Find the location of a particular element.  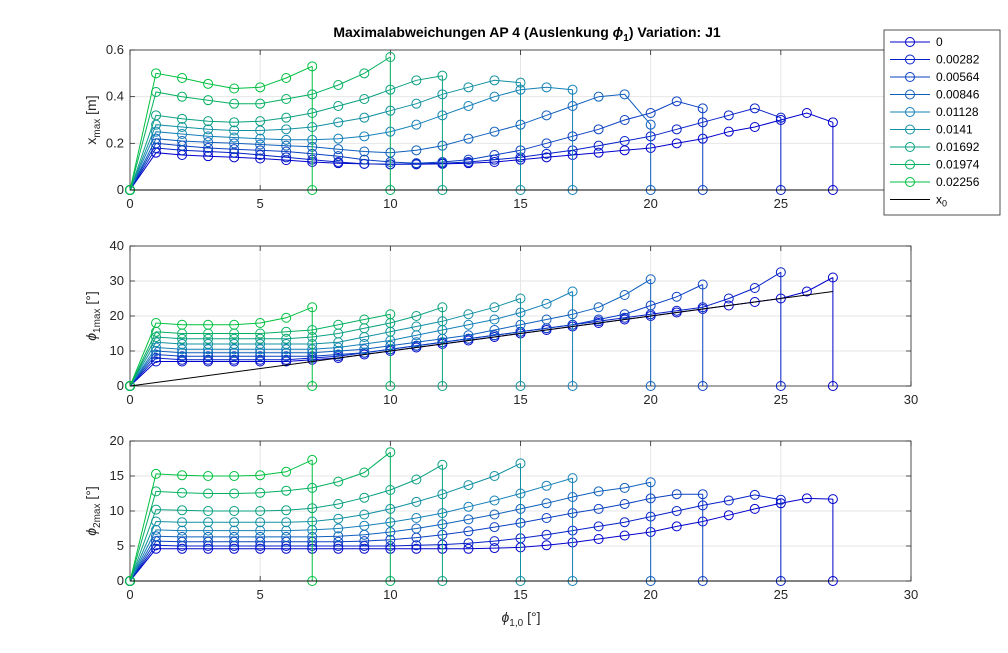

y-axis-label: xmax [m] is located at coordinates (93, 119).